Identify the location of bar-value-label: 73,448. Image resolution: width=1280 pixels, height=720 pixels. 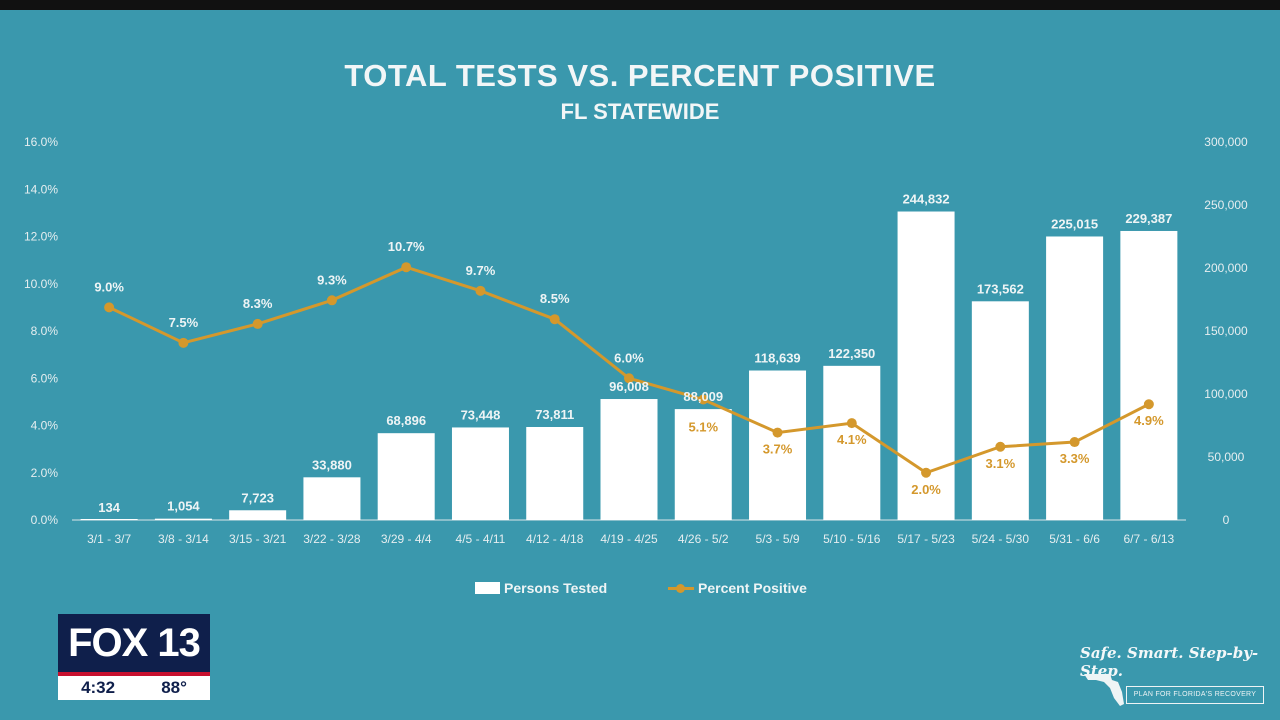
(481, 414).